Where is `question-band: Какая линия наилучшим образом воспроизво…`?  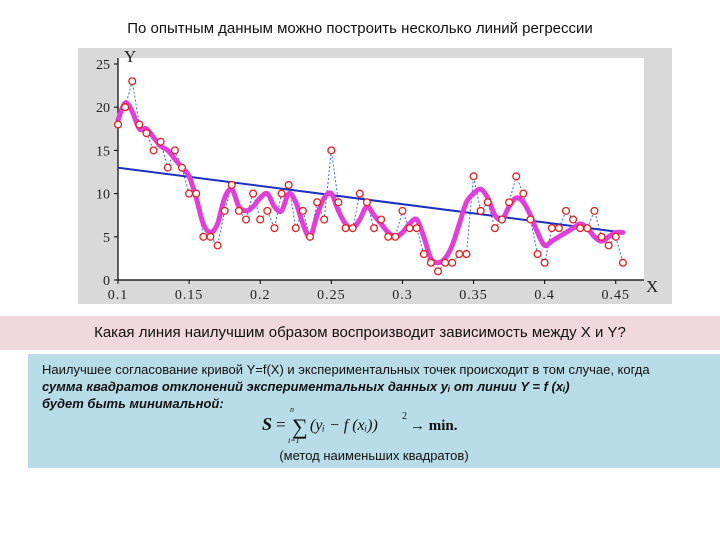 question-band: Какая линия наилучшим образом воспроизво… is located at coordinates (360, 333).